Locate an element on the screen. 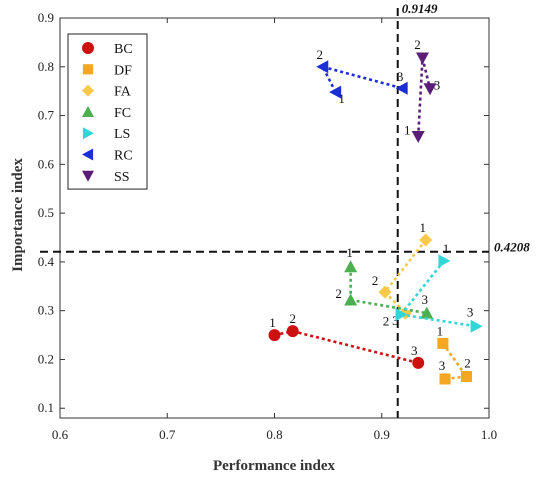 Image resolution: width=550 pixels, height=477 pixels. legend: BC DF FA FC LS RC SS is located at coordinates (107, 111).